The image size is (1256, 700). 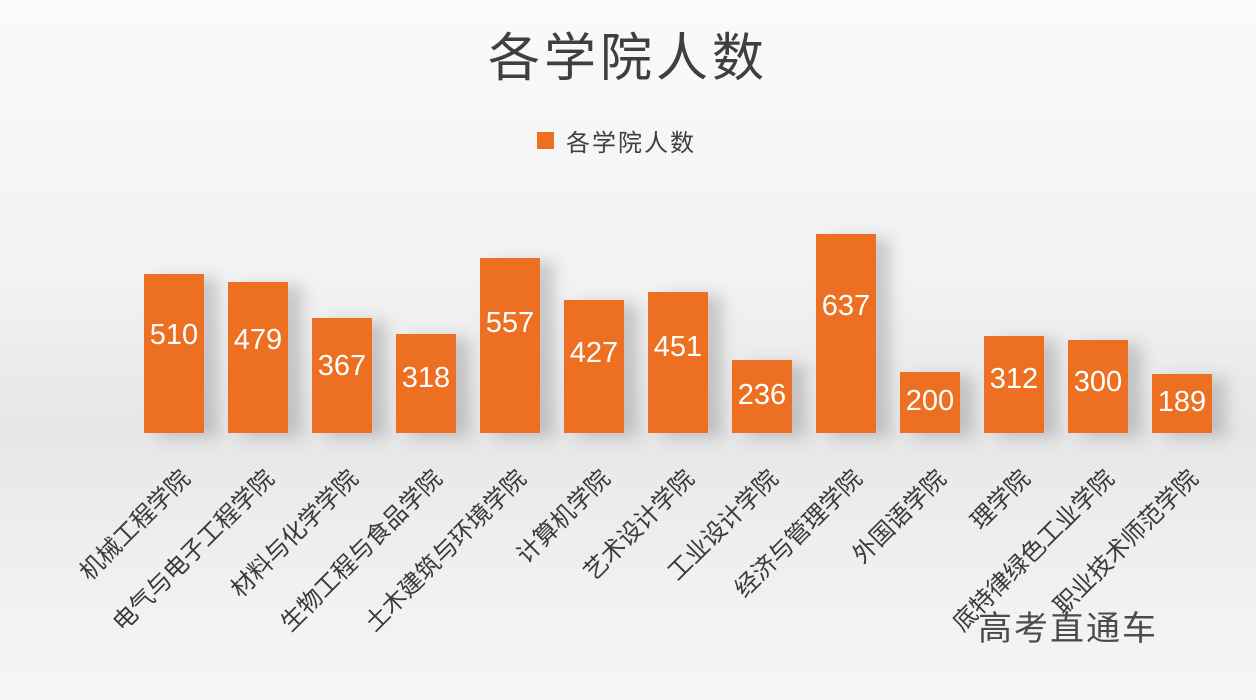 I want to click on bar-value-label: 312, so click(x=1014, y=379).